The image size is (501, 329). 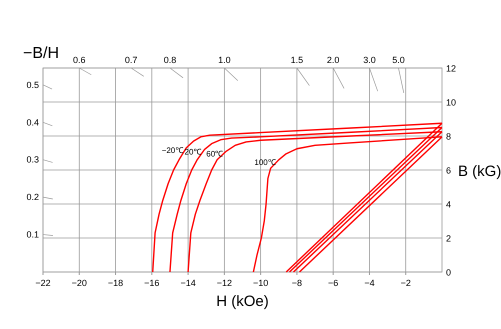 What do you see at coordinates (333, 60) in the screenshot?
I see `text: 2.0` at bounding box center [333, 60].